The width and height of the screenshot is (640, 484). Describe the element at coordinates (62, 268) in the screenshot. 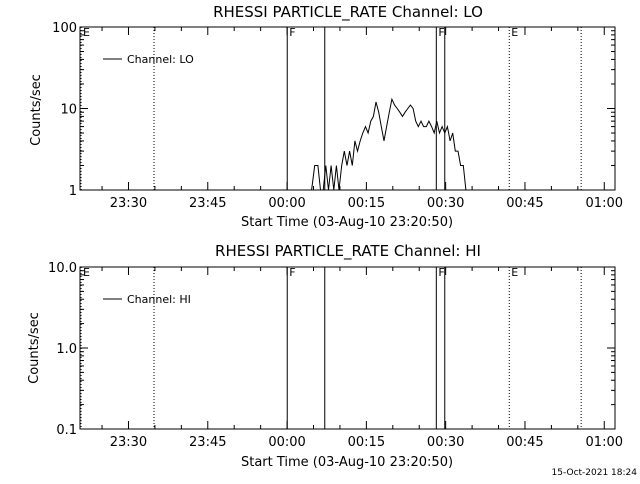

I see `ytick-label-hi-2: 10.0` at that location.